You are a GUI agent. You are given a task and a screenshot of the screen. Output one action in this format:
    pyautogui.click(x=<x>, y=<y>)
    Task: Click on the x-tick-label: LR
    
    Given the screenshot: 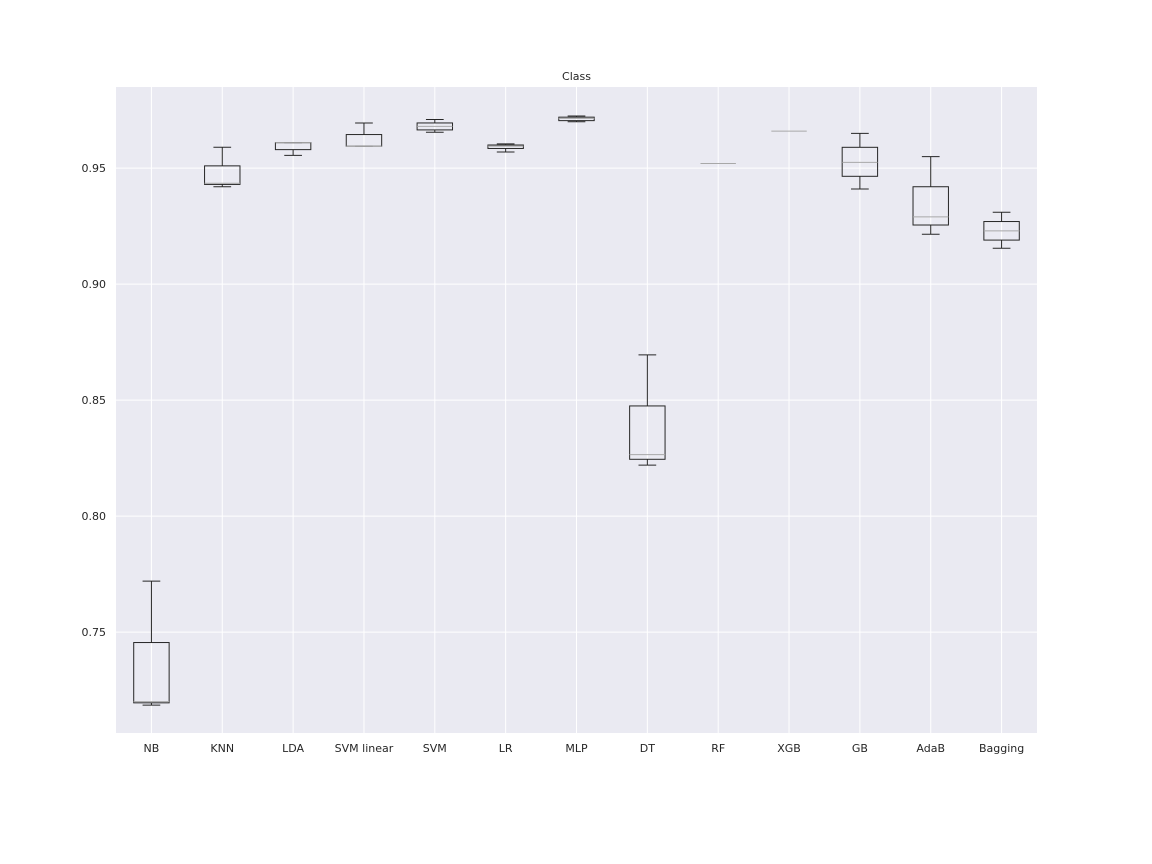 What is the action you would take?
    pyautogui.click(x=506, y=748)
    